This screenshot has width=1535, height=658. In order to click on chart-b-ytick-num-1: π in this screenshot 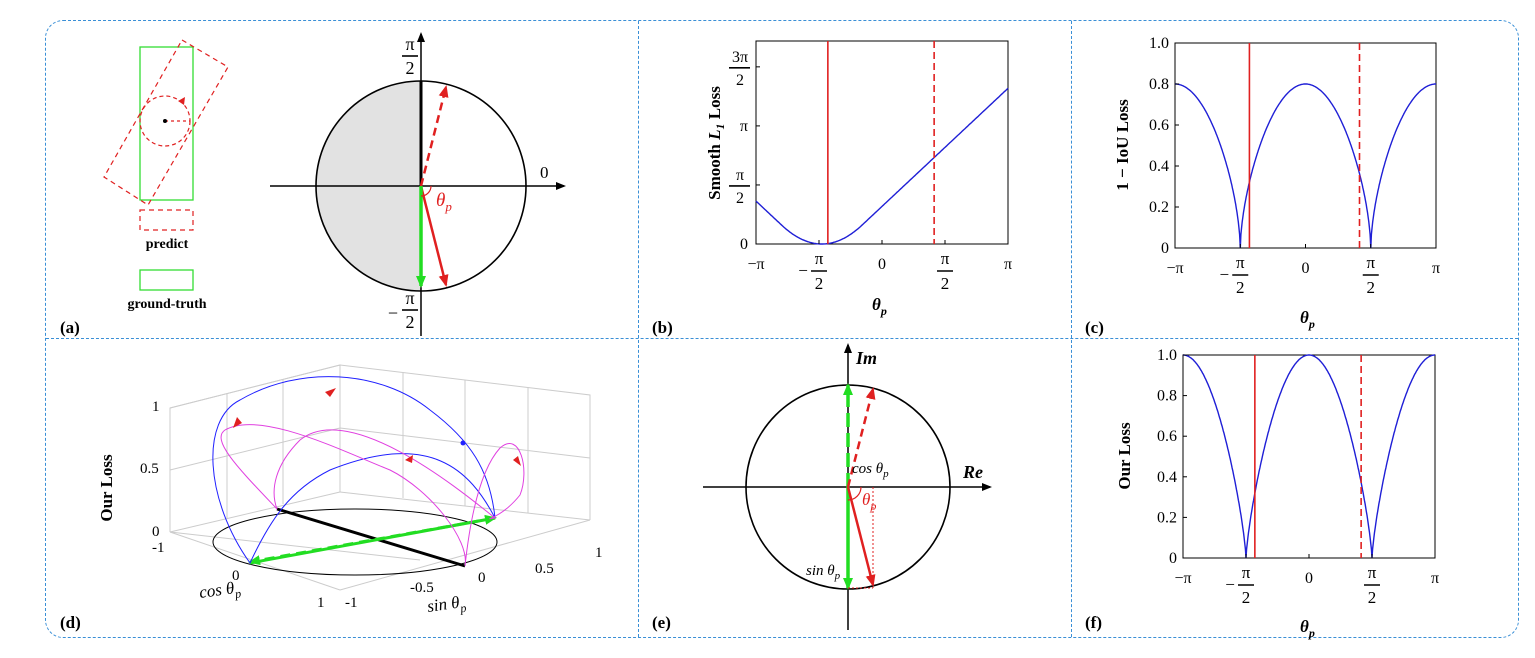, I will do `click(740, 175)`.